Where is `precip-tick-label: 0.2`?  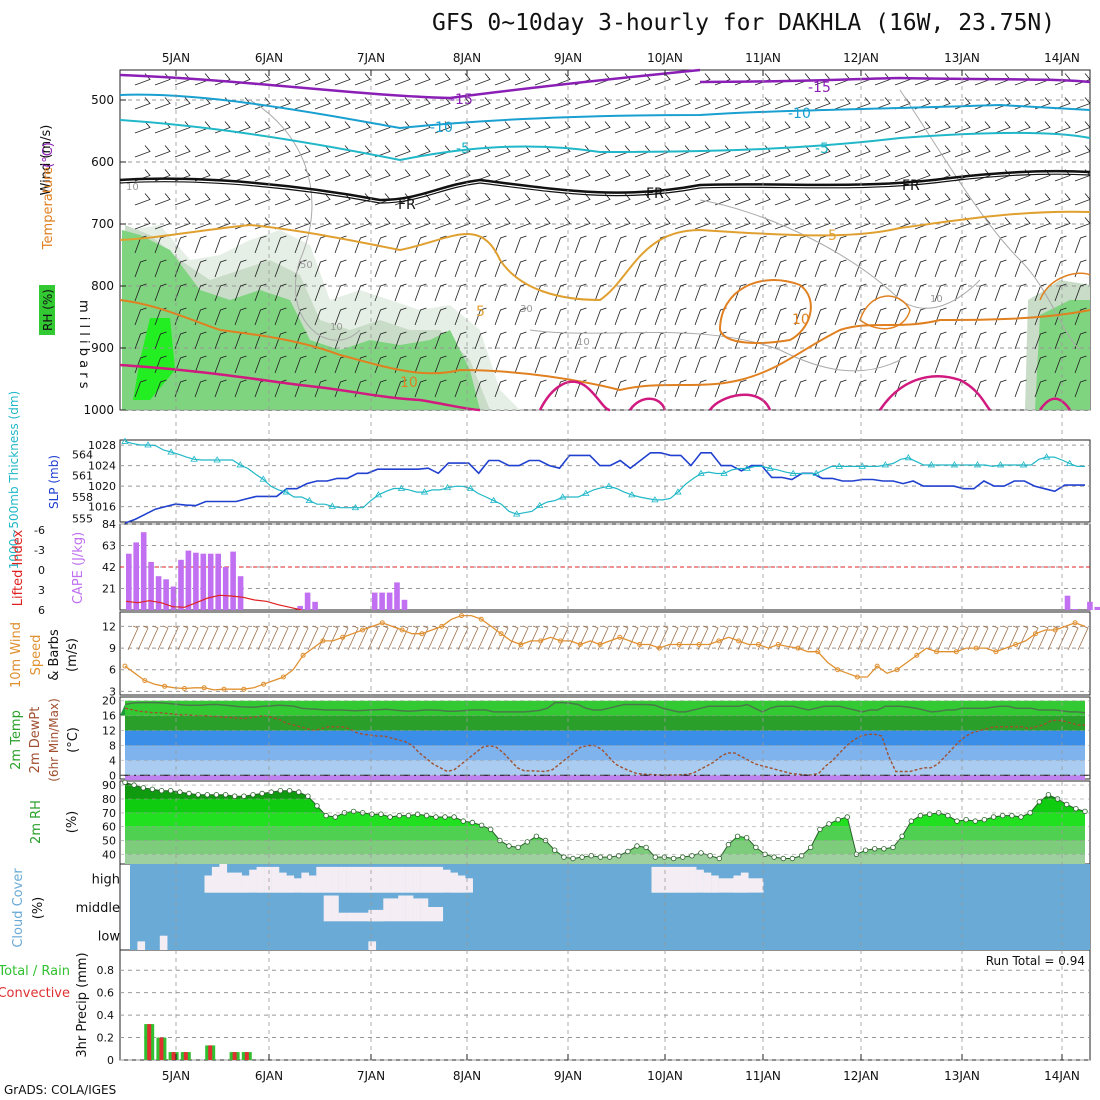 precip-tick-label: 0.2 is located at coordinates (106, 1038).